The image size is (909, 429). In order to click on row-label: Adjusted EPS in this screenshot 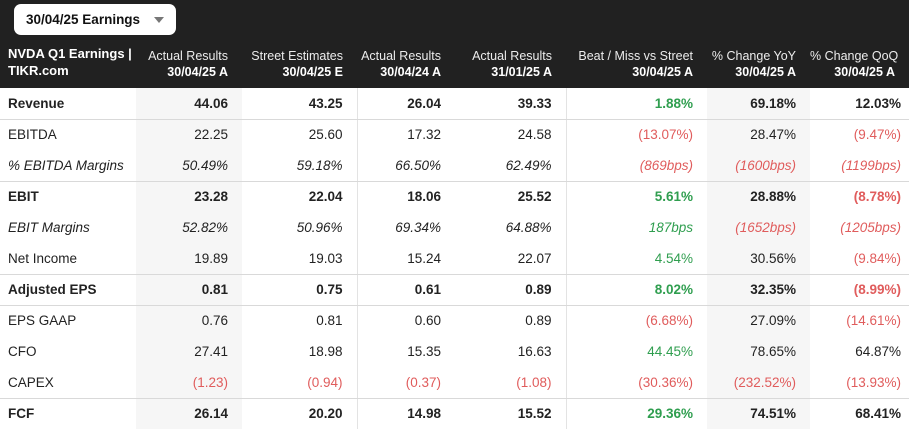, I will do `click(68, 290)`.